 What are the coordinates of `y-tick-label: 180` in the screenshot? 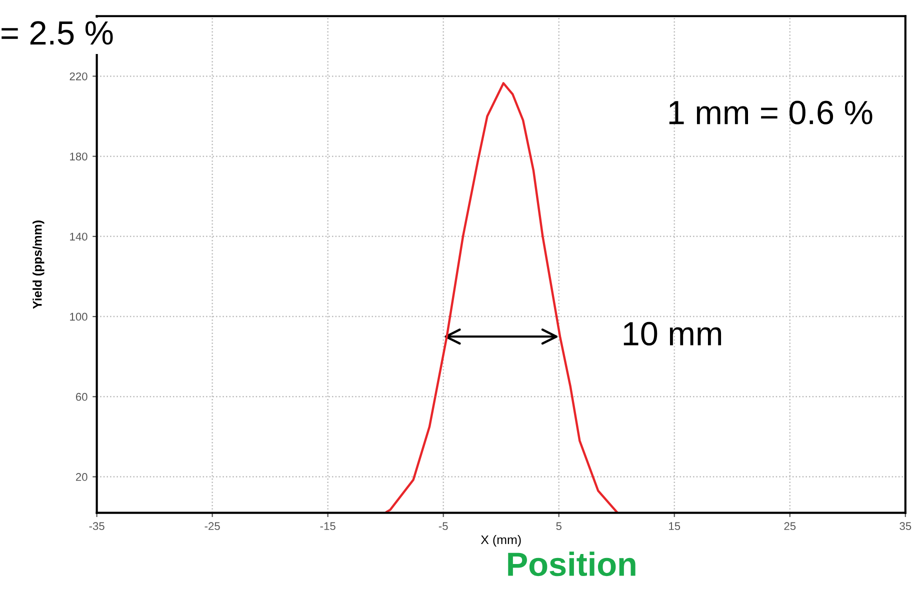 It's located at (79, 156).